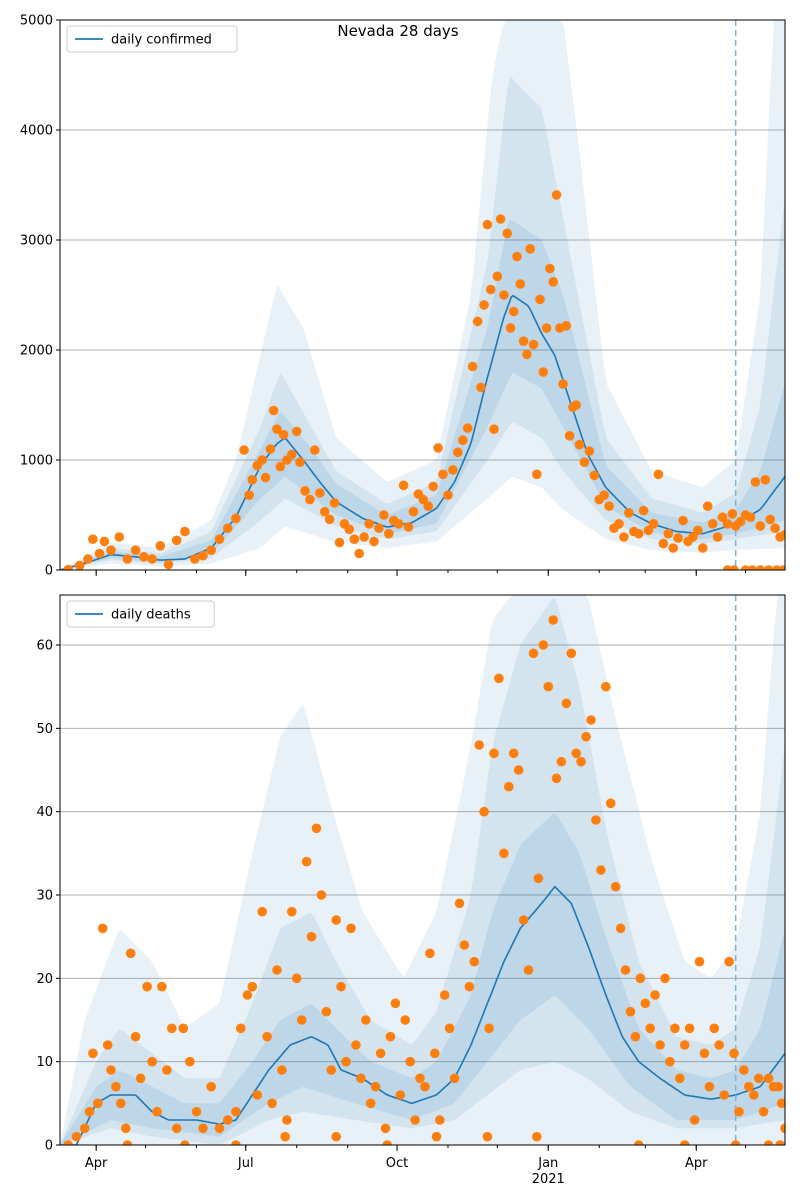 This screenshot has height=1200, width=800. I want to click on y-tick-label: 3000, so click(36, 241).